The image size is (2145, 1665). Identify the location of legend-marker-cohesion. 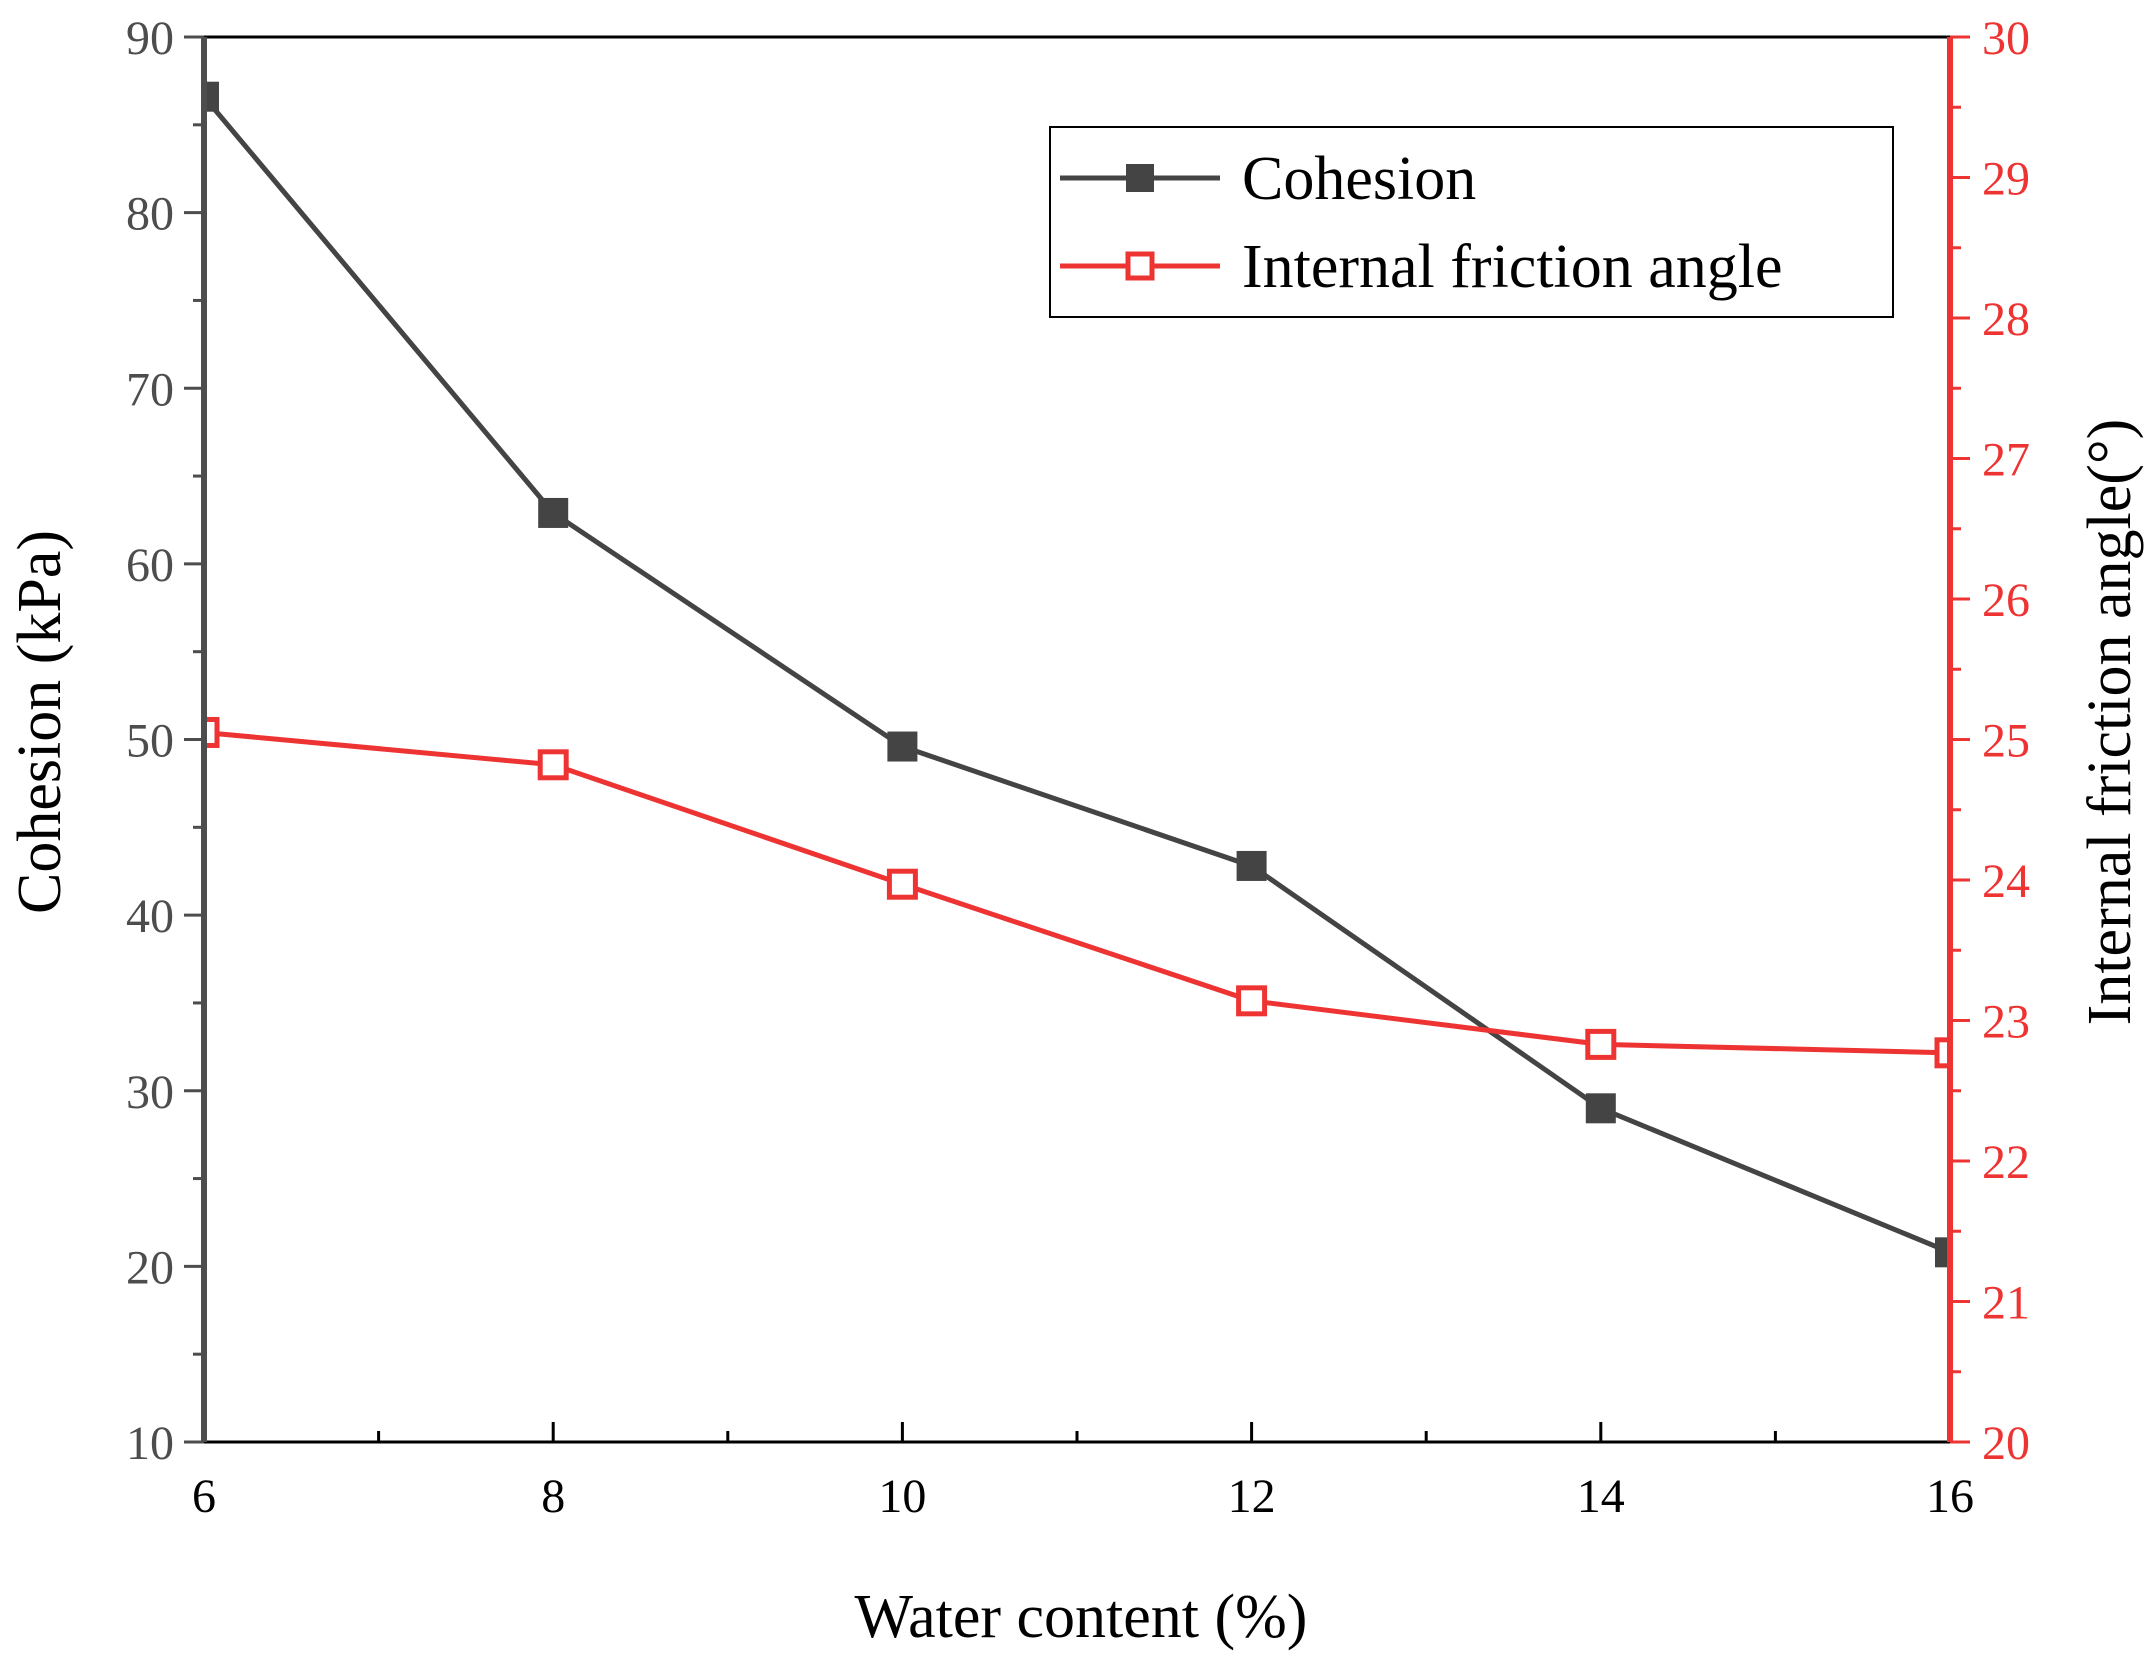
(1140, 178).